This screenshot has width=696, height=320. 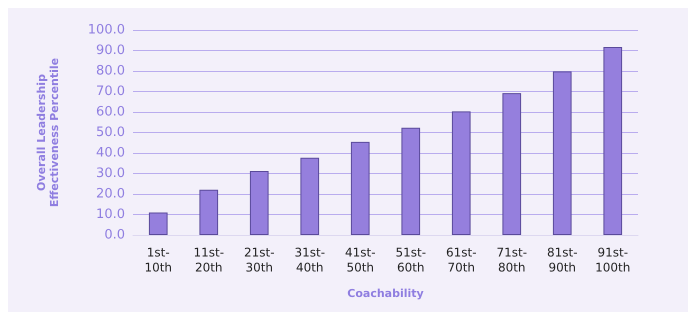 I want to click on y-tick-label: 80.0, so click(x=110, y=71).